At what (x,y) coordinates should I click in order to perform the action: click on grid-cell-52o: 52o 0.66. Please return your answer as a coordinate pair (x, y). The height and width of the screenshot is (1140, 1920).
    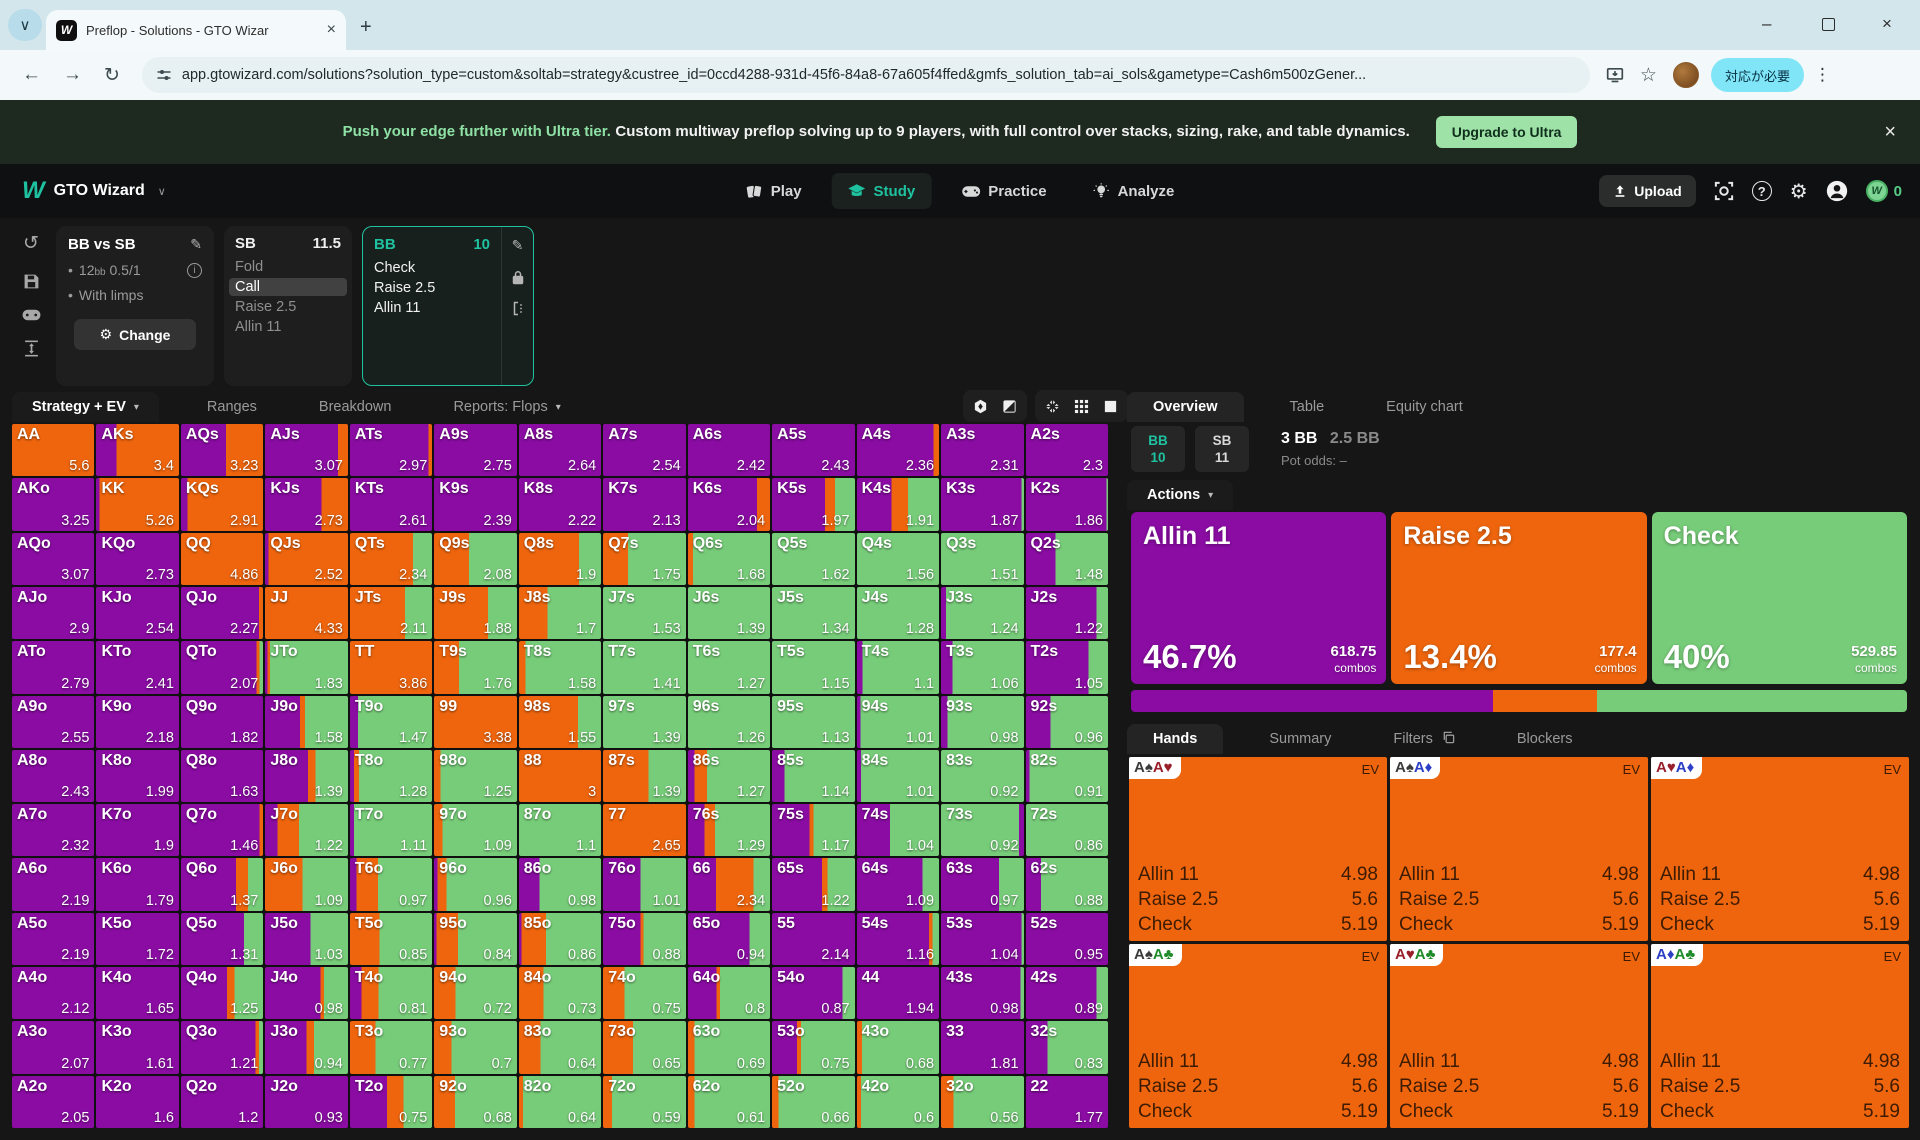
    Looking at the image, I should click on (813, 1101).